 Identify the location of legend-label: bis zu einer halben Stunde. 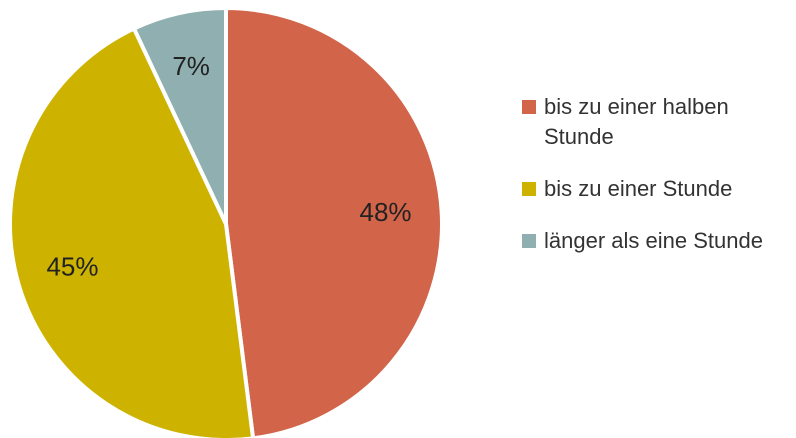
(636, 121).